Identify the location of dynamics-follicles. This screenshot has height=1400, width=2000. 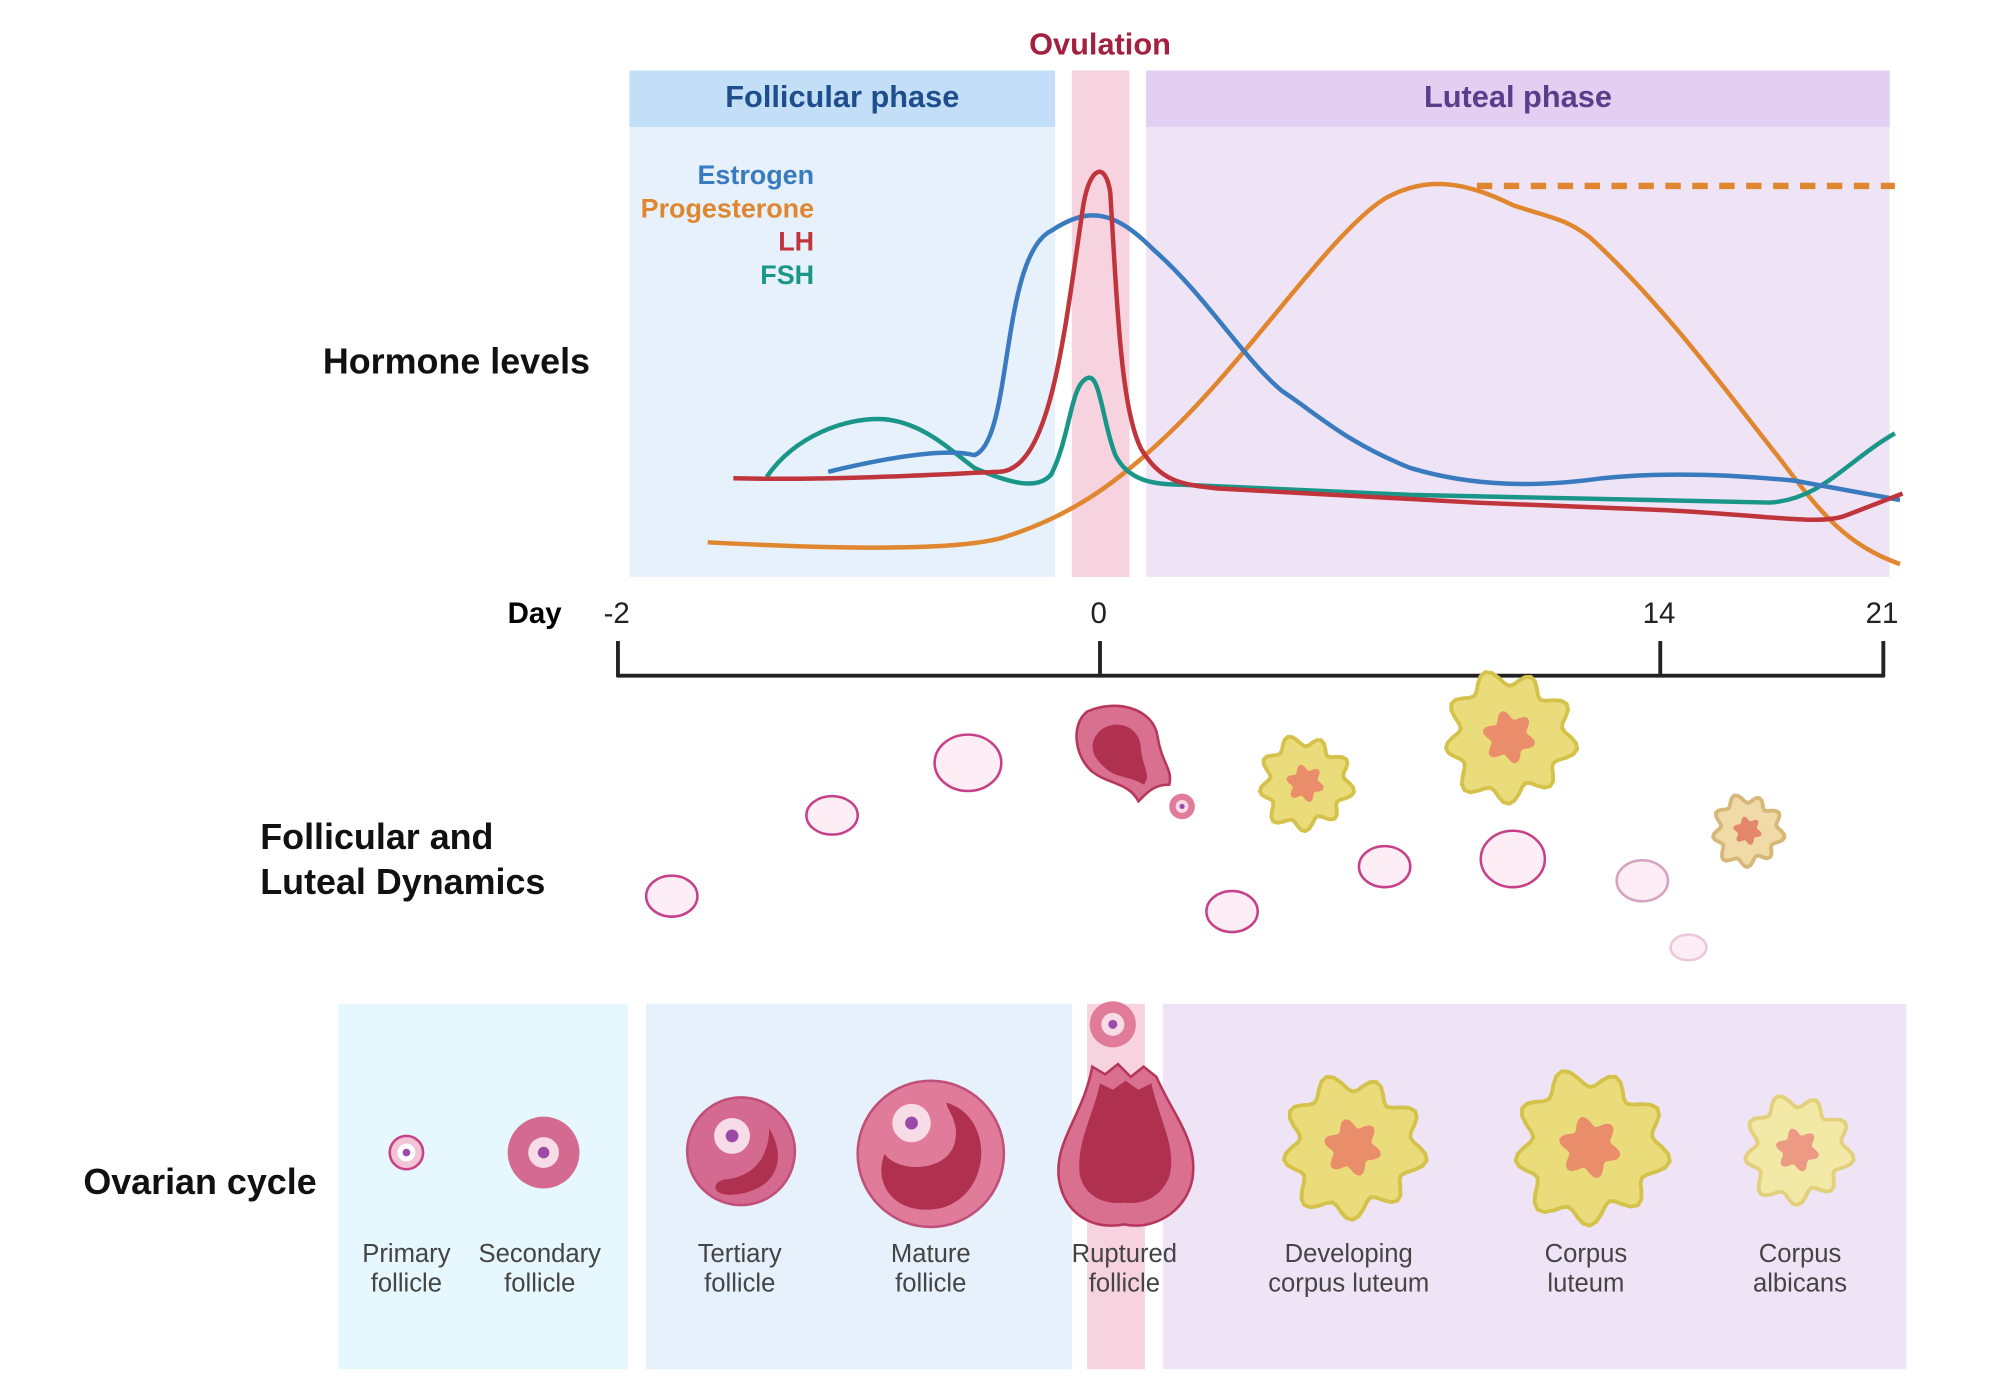
(1176, 833).